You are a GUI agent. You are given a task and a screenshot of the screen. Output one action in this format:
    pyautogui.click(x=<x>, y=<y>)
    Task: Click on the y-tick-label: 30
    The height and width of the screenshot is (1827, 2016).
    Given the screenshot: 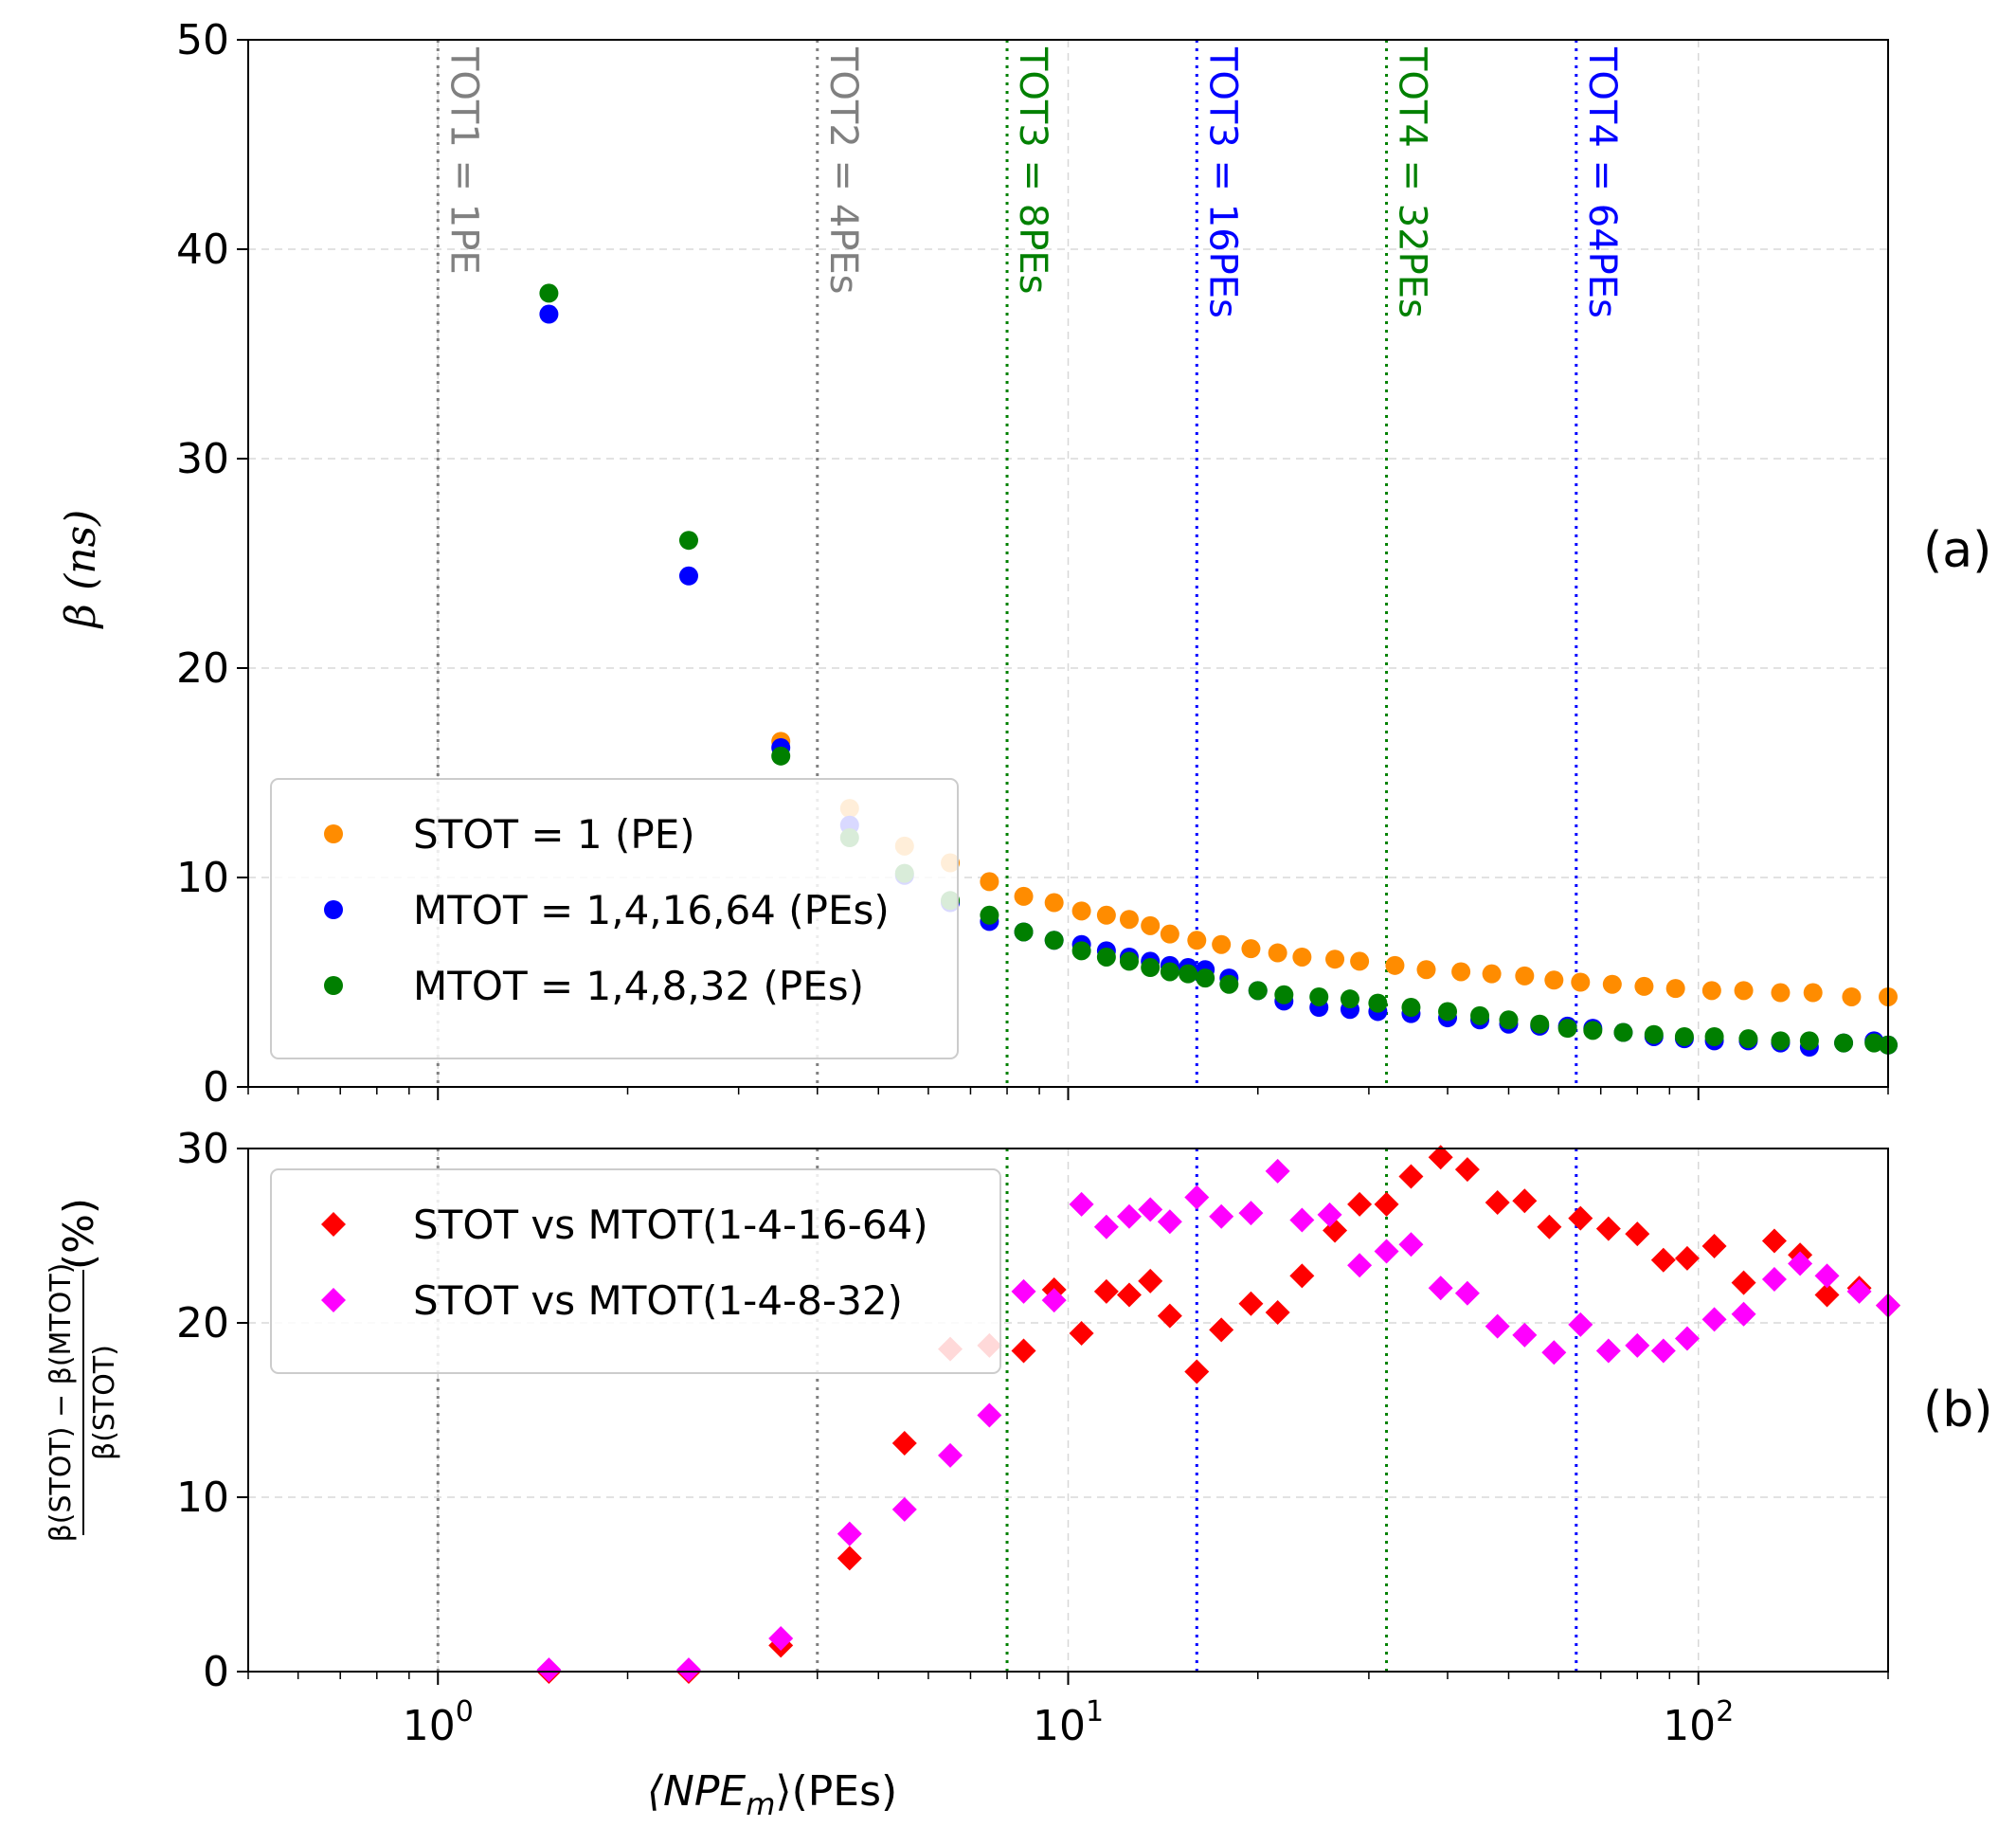 What is the action you would take?
    pyautogui.click(x=202, y=459)
    